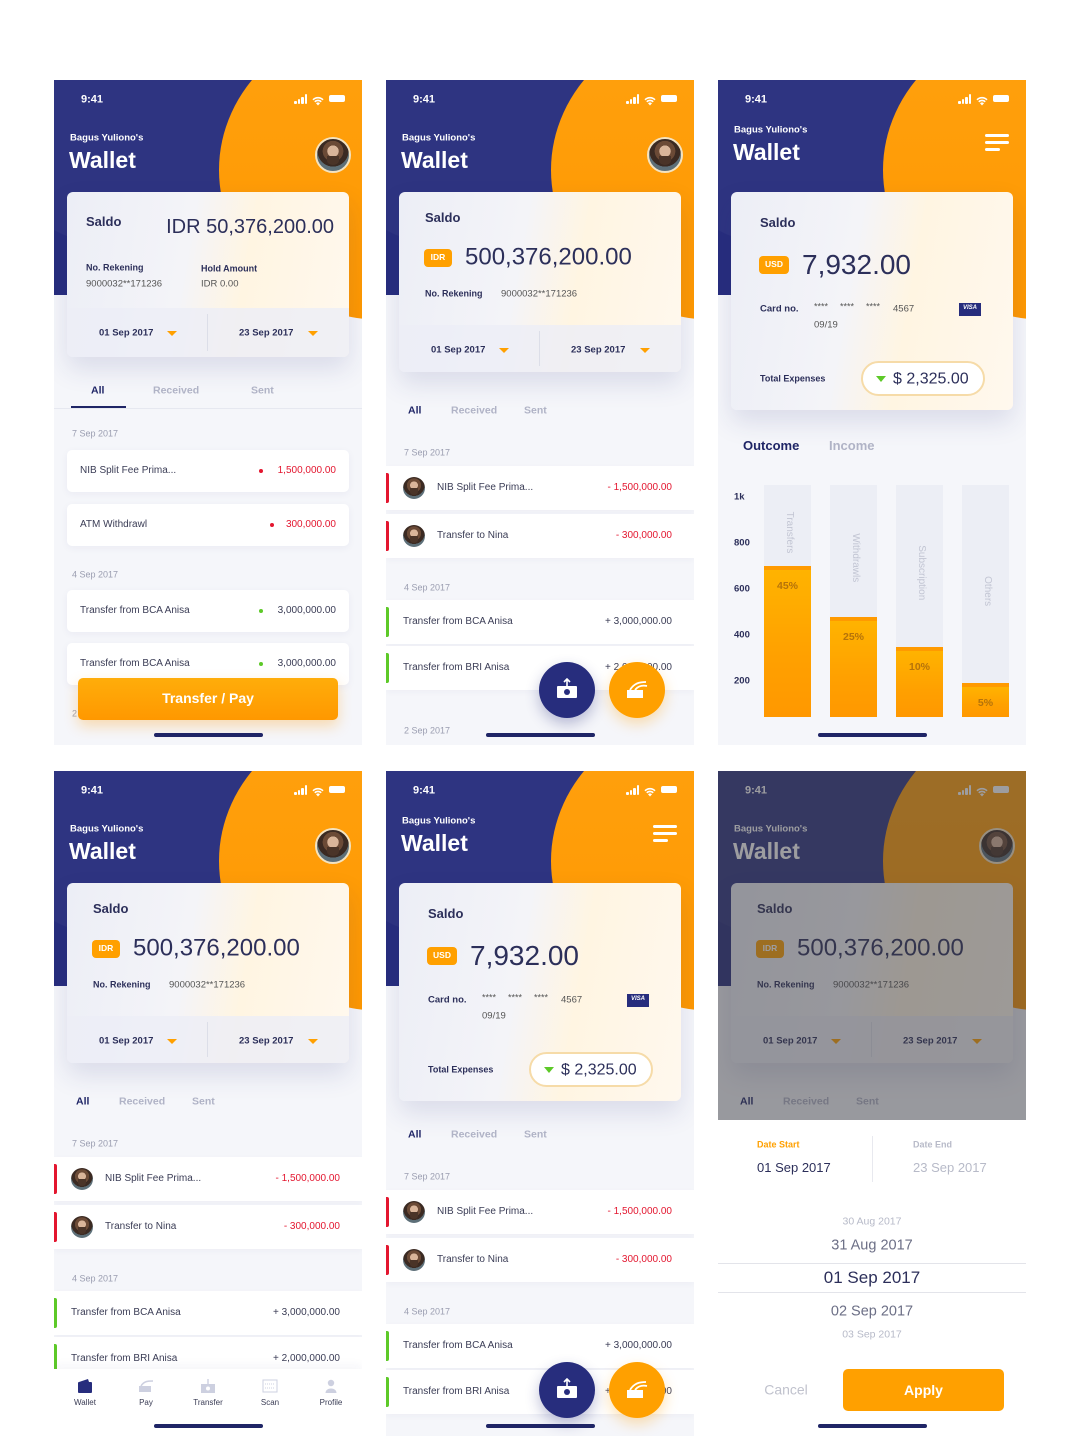  What do you see at coordinates (85, 1395) in the screenshot?
I see `nav-item-wallet: Wallet` at bounding box center [85, 1395].